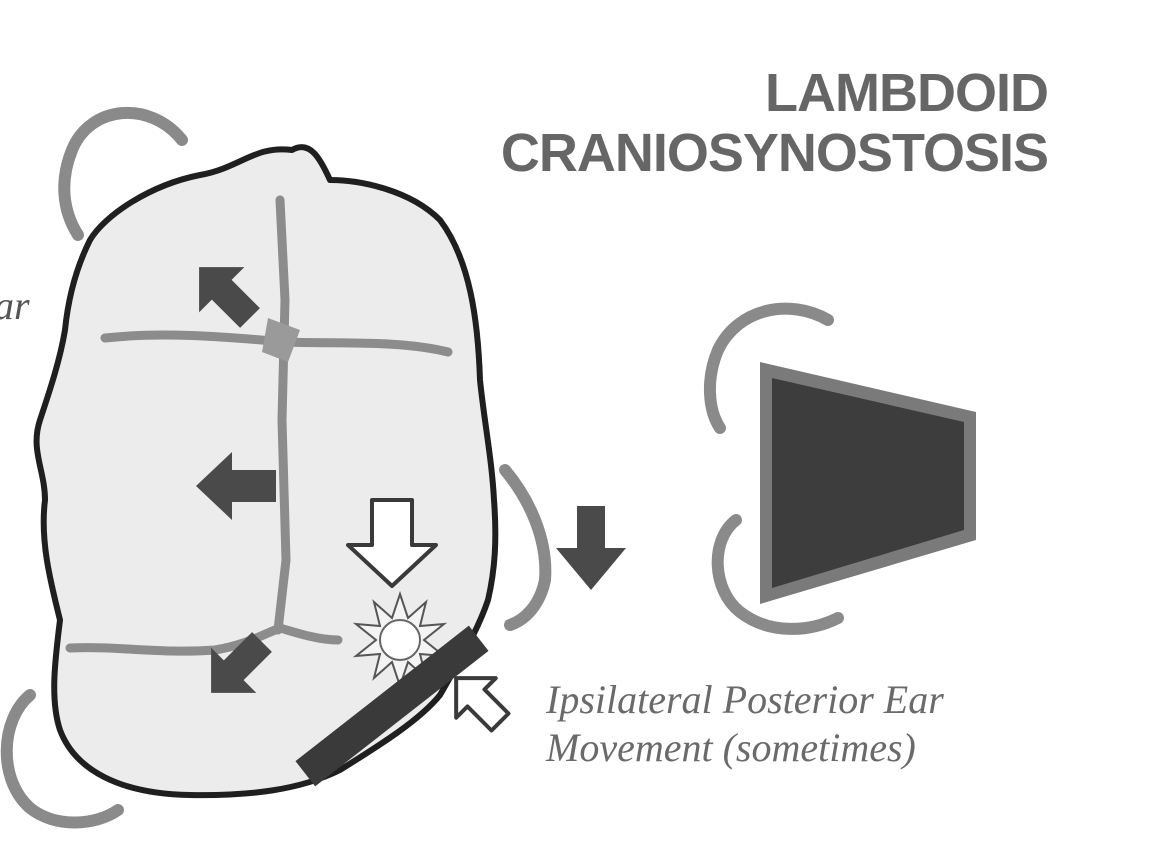  I want to click on trapezoid-inner, so click(868, 483).